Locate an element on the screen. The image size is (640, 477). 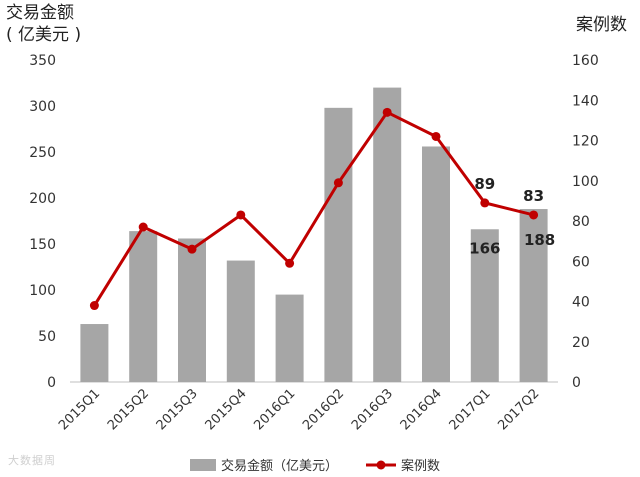
left-tick-label: 300 is located at coordinates (42, 107).